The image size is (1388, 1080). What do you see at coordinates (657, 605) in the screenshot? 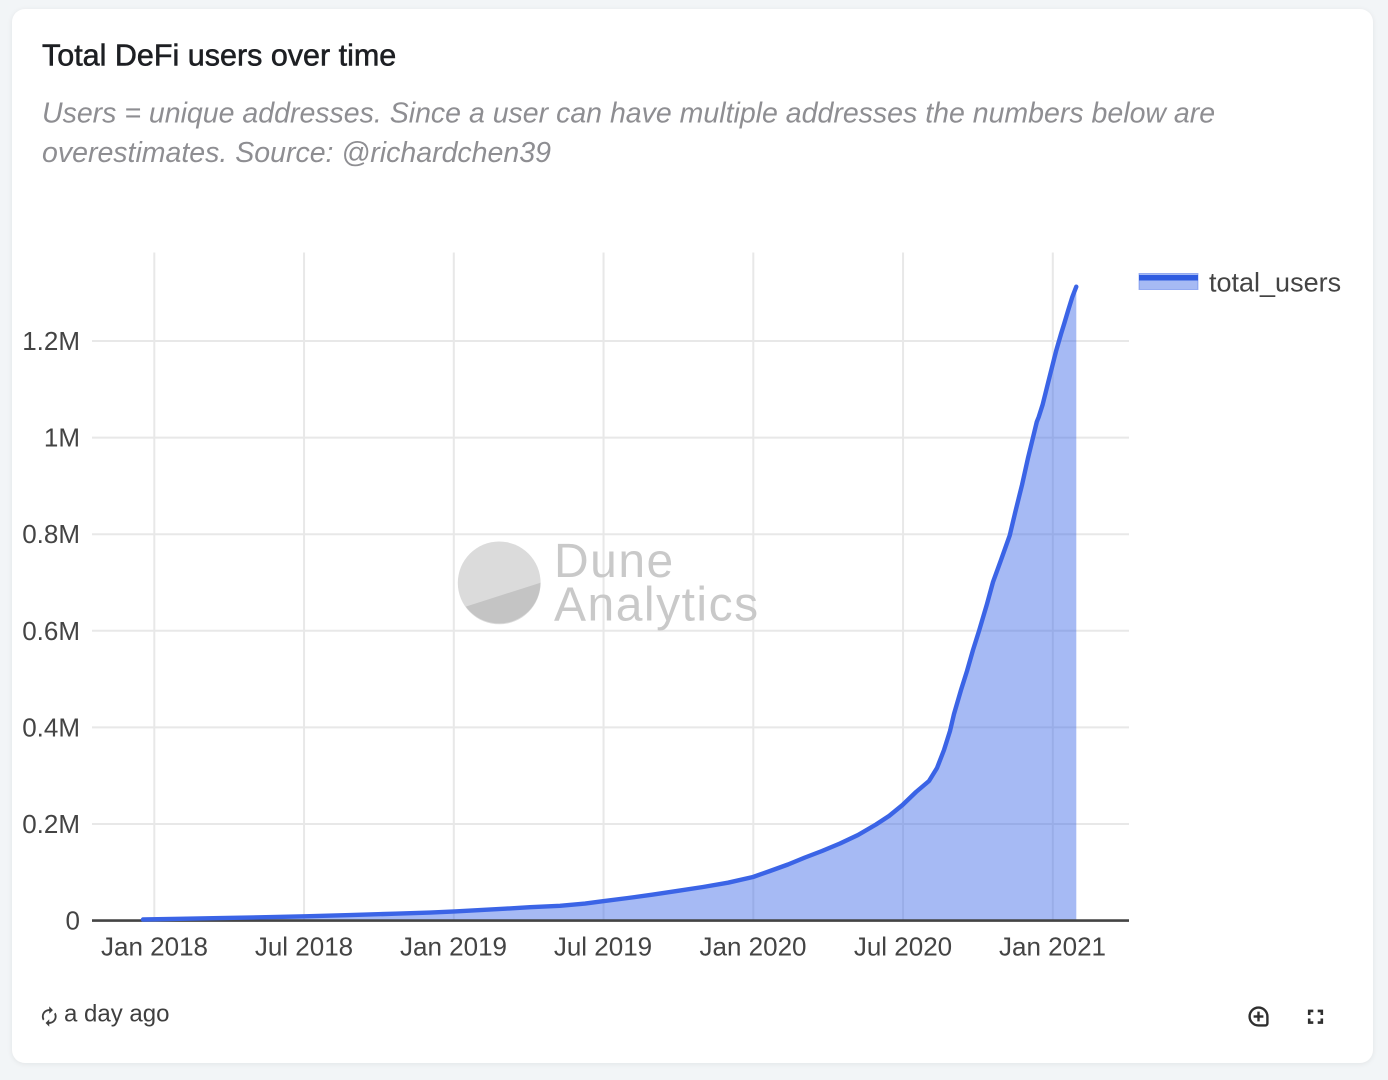
I see `svg-text: Analytics` at bounding box center [657, 605].